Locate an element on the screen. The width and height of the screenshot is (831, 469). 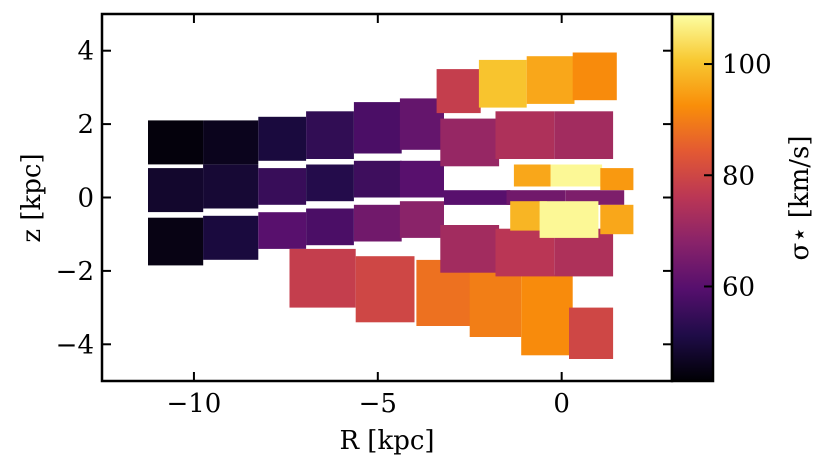
y-tick-label: 4 is located at coordinates (85, 52).